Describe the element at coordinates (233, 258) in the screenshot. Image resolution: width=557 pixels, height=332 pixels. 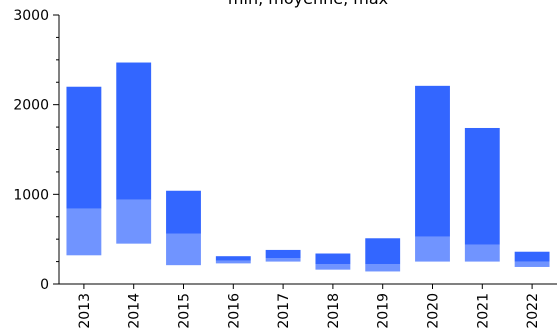
I see `bar-upper-2016` at that location.